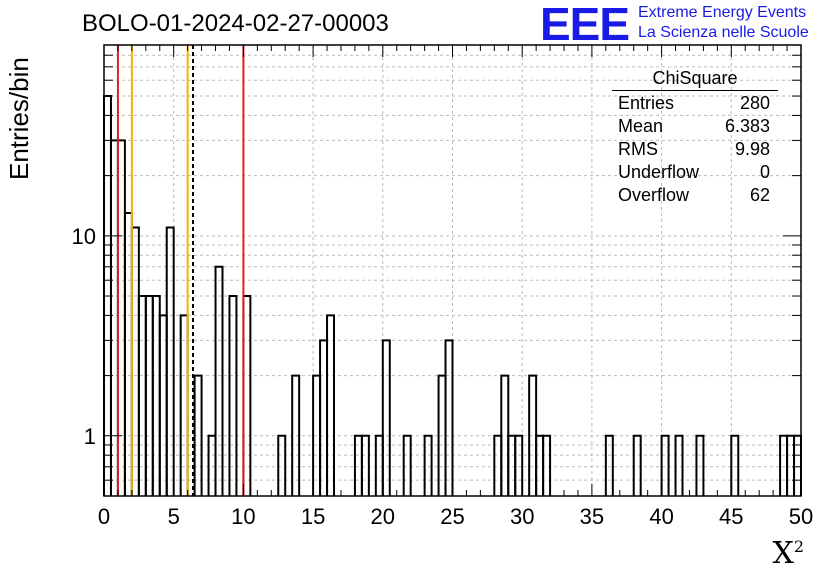  Describe the element at coordinates (695, 127) in the screenshot. I see `stats-row: Mean 6.383` at that location.